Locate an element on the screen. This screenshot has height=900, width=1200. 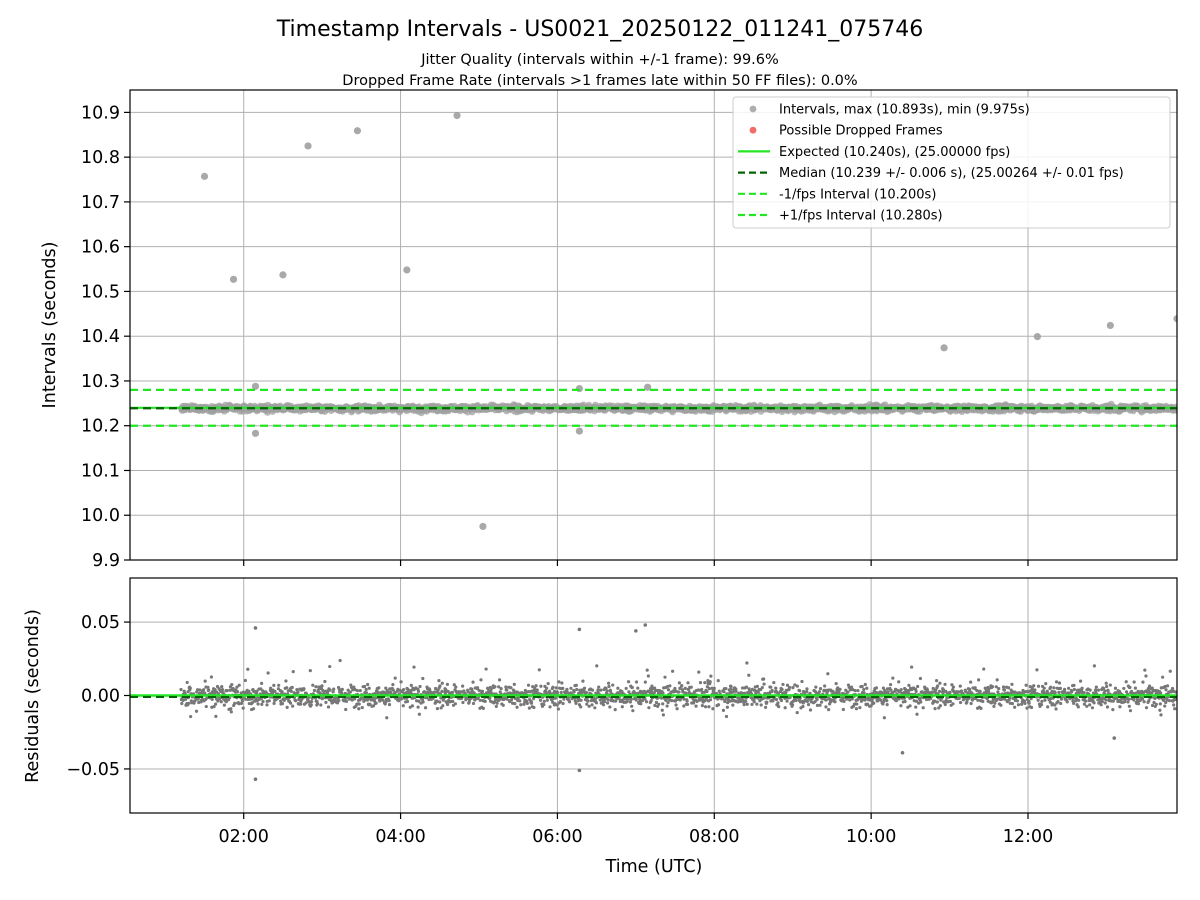
interval-outlier-point is located at coordinates (233, 279).